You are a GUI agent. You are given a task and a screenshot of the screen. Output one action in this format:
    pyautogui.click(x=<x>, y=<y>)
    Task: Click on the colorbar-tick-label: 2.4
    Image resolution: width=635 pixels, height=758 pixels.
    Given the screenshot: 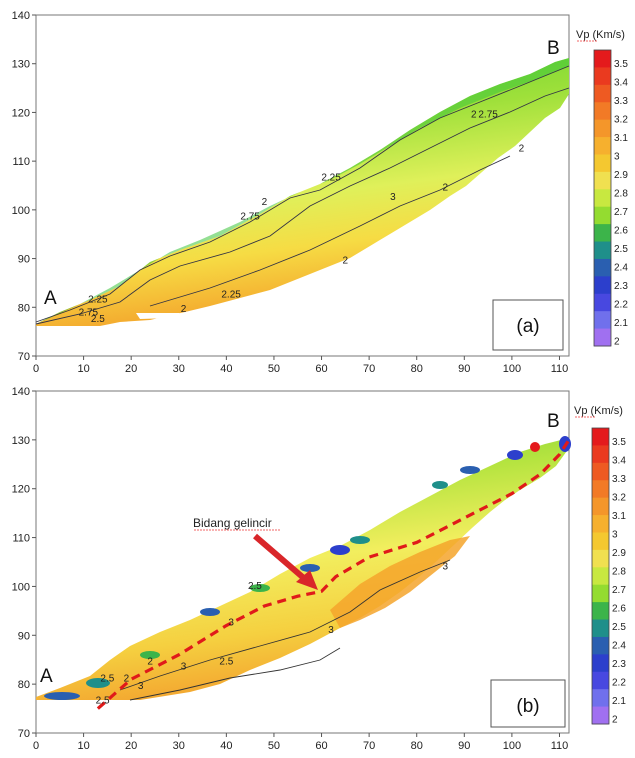 What is the action you would take?
    pyautogui.click(x=619, y=645)
    